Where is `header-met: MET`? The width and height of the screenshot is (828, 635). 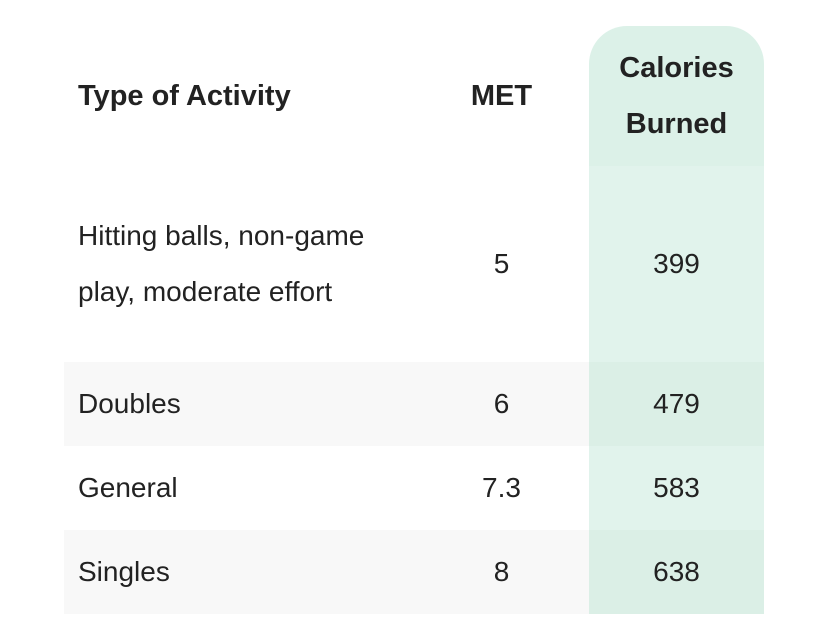
header-met: MET is located at coordinates (501, 96).